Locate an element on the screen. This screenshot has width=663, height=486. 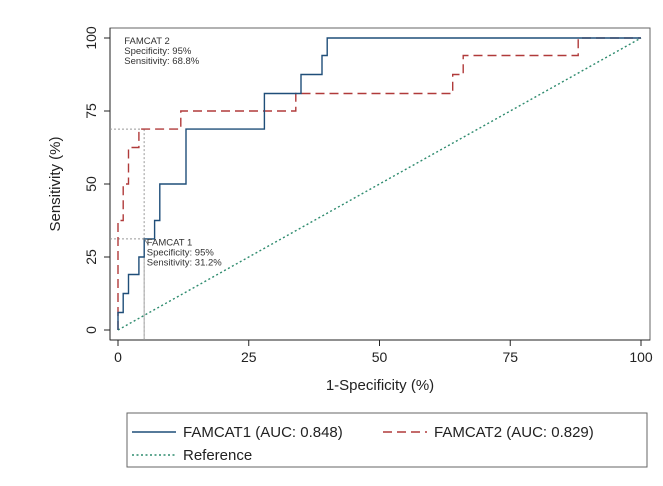
x-tick-label: 100 is located at coordinates (641, 357).